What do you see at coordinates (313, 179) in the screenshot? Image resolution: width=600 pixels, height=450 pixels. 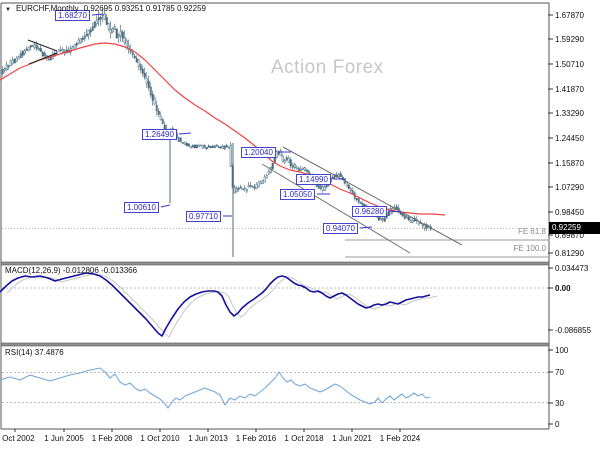 I see `price-annotation-label: 1.14990` at bounding box center [313, 179].